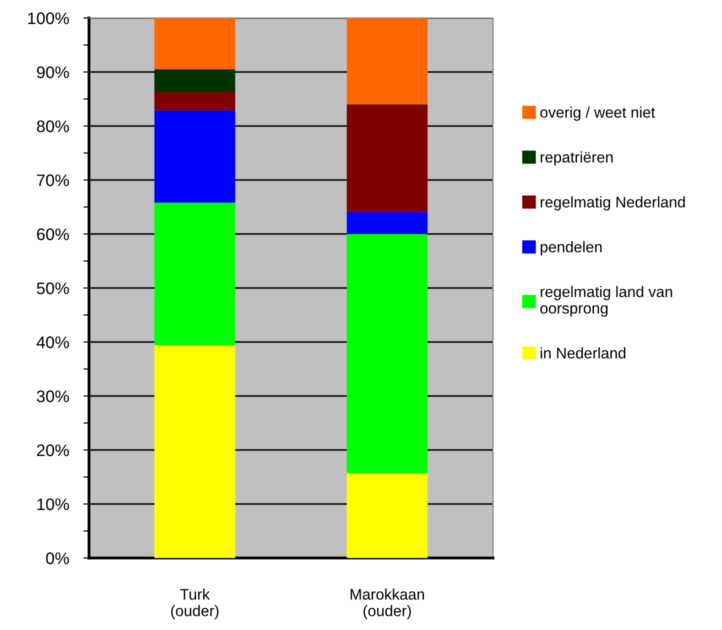  Describe the element at coordinates (194, 604) in the screenshot. I see `x-tick-label: Turk (ouder)` at that location.